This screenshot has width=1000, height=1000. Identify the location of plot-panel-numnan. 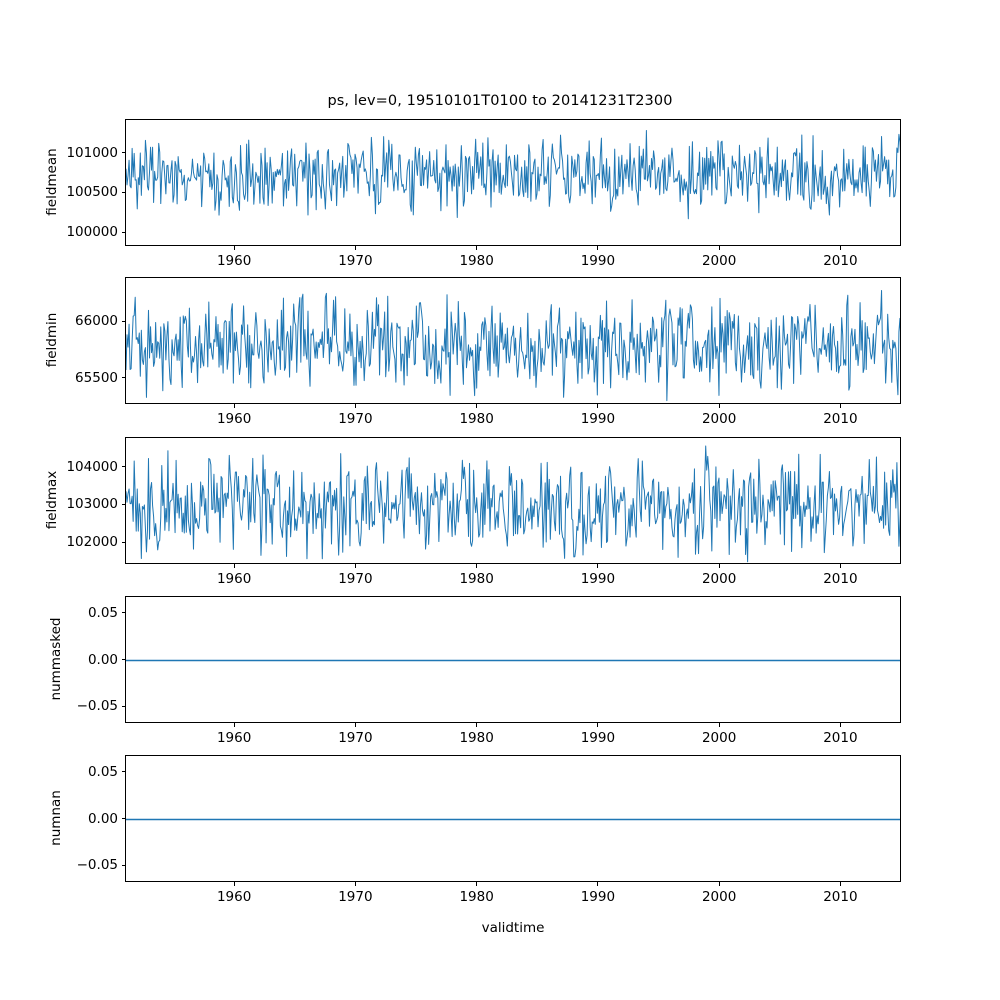
(513, 818).